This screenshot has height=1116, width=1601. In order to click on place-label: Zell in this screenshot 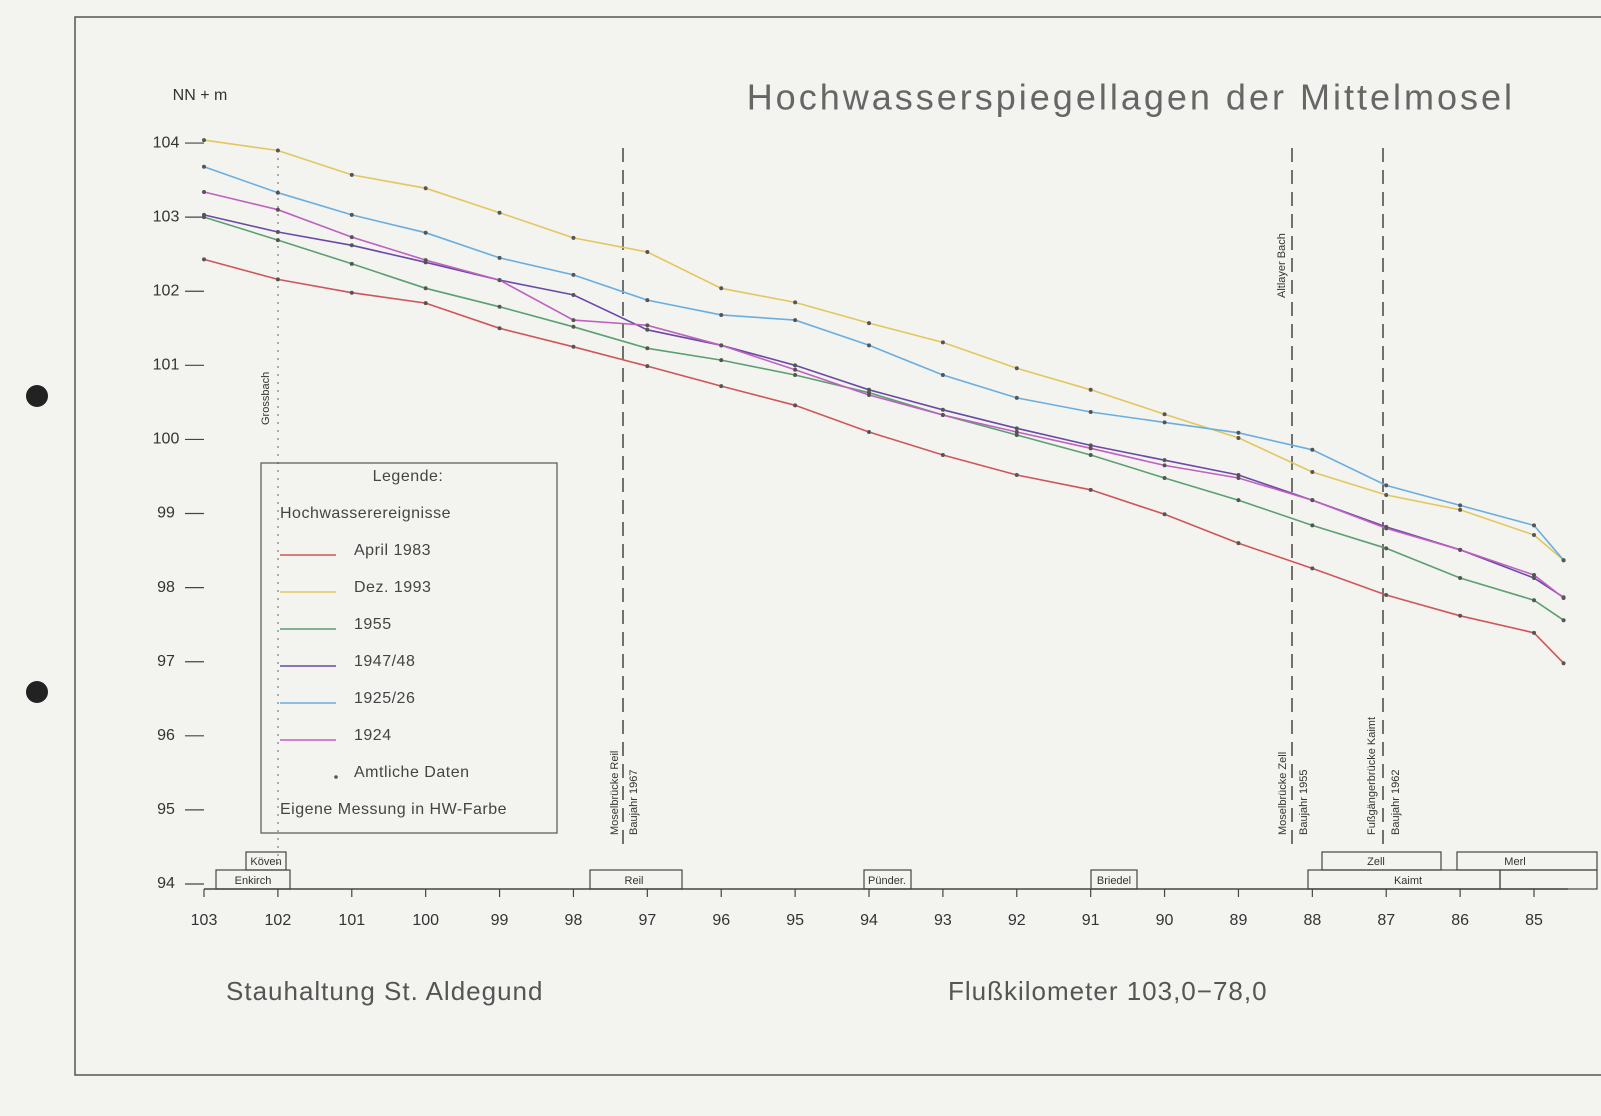, I will do `click(1376, 862)`.